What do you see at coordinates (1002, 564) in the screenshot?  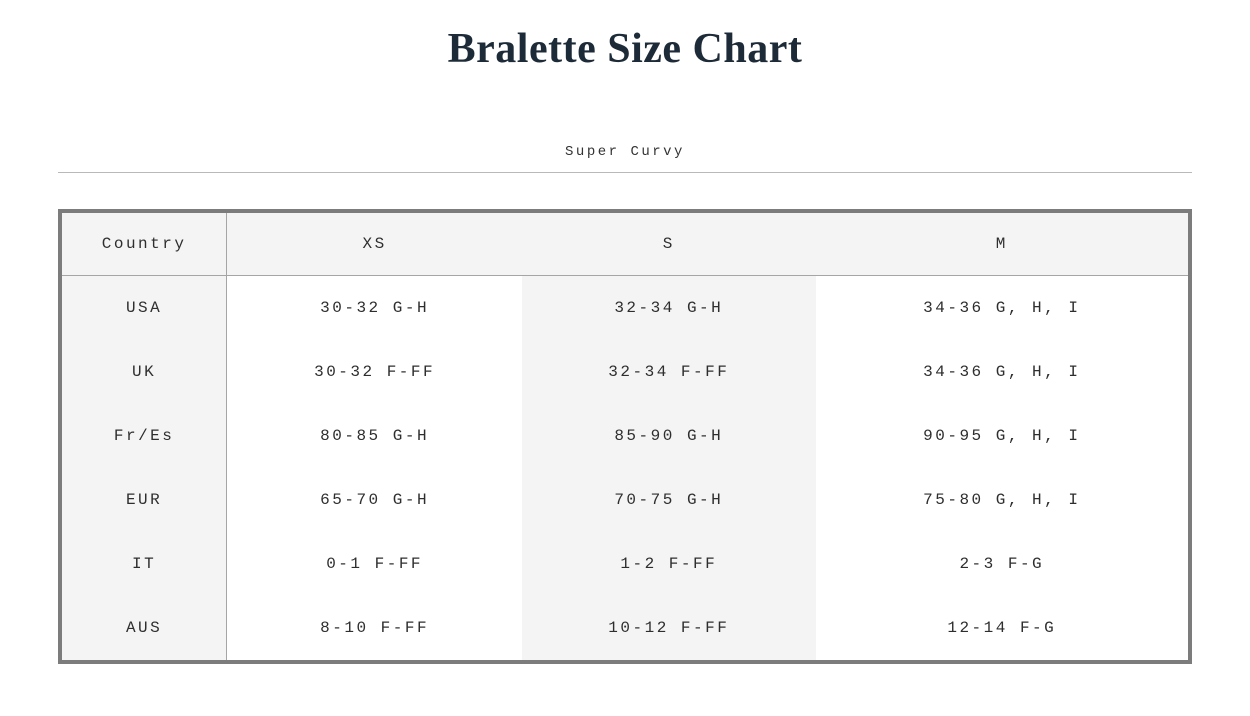 I see `cell-m: 2-3 F-G` at bounding box center [1002, 564].